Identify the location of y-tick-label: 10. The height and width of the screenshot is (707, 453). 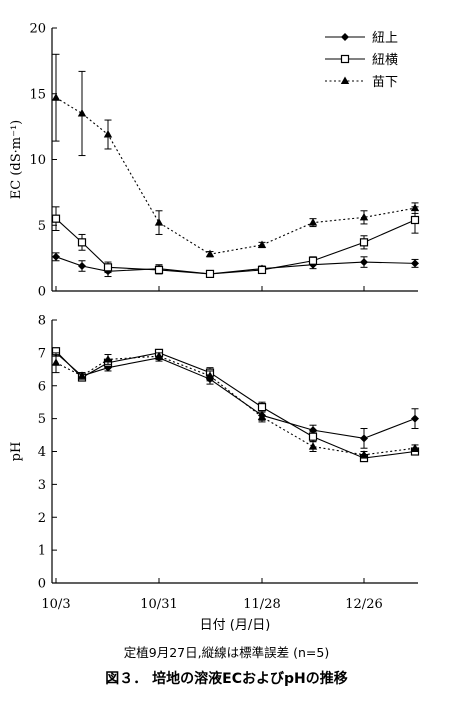
(37, 160).